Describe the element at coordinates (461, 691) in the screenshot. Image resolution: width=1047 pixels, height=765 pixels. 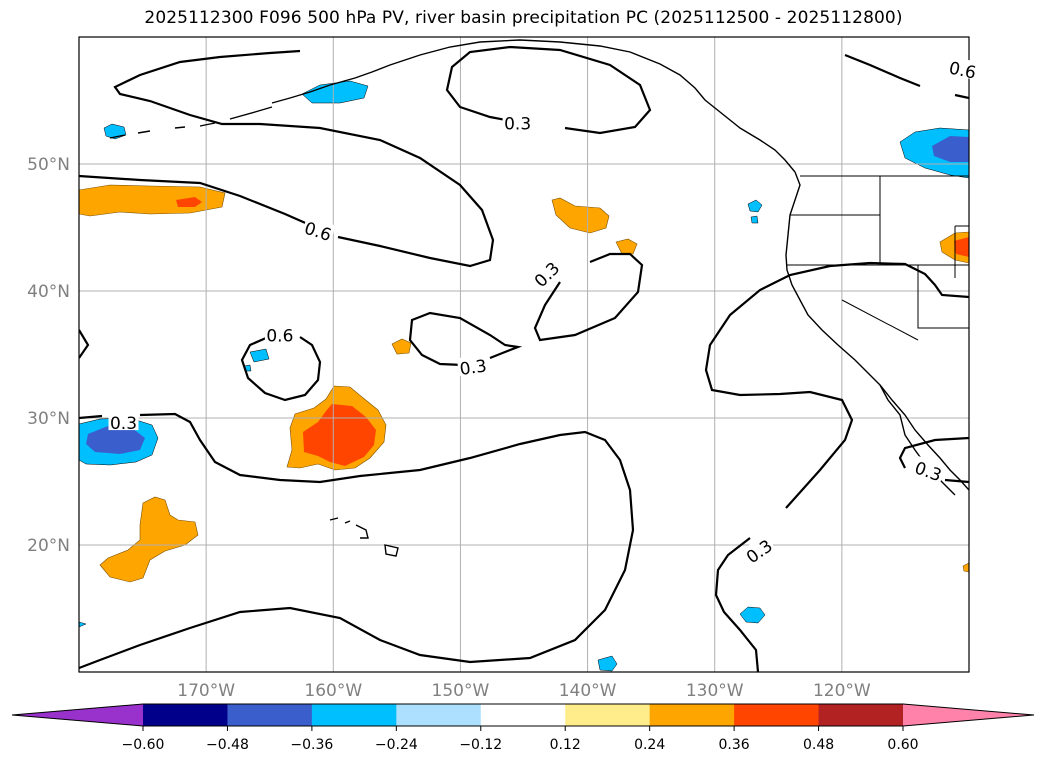
I see `longitude-label: 150°W` at that location.